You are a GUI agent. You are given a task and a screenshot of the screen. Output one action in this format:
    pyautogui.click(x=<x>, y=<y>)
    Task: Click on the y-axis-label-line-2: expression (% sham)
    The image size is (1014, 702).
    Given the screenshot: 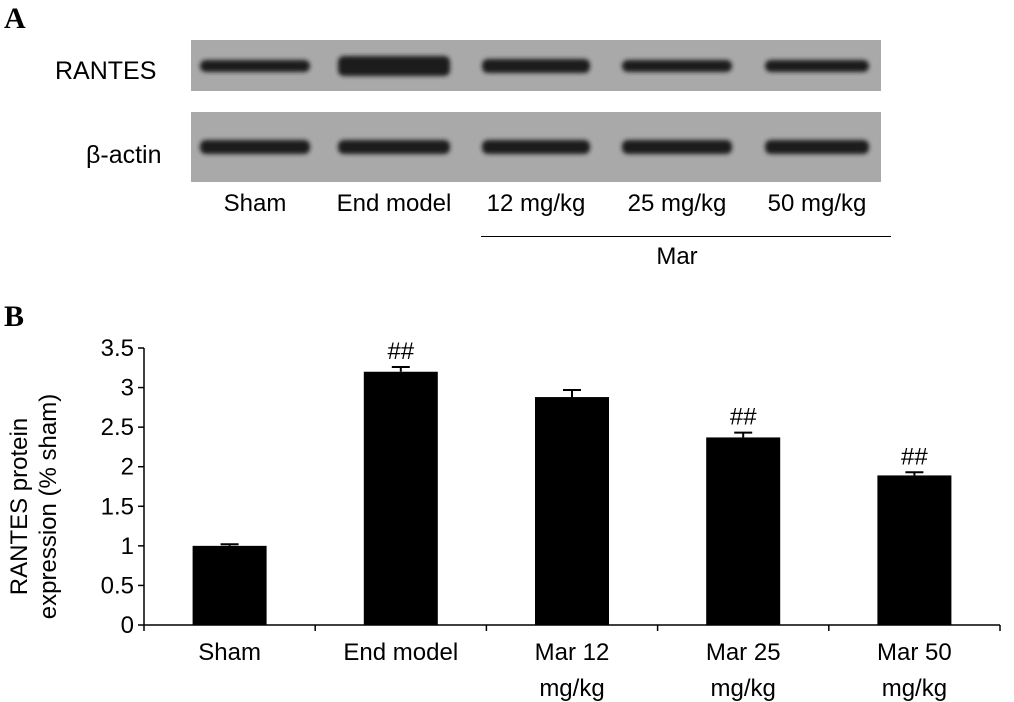 What is the action you would take?
    pyautogui.click(x=48, y=506)
    